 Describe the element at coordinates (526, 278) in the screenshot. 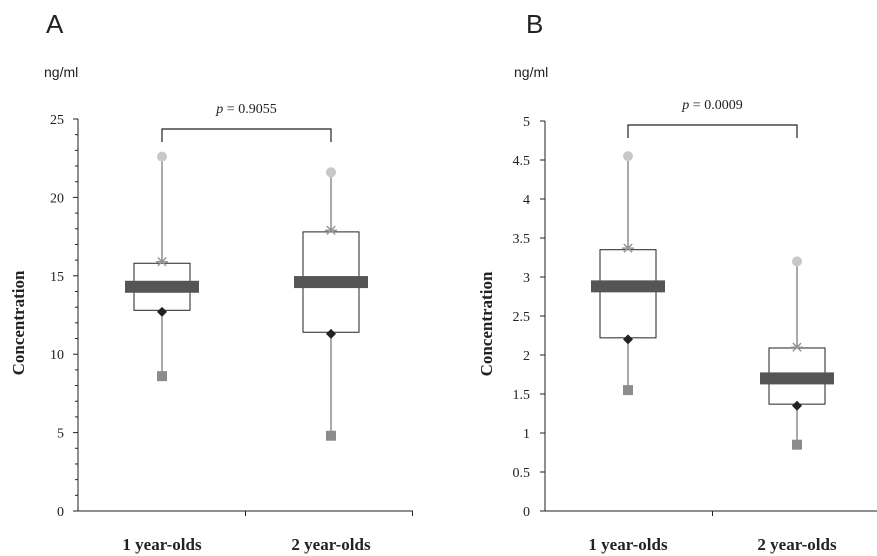

I see `y-tick-label: 3` at that location.